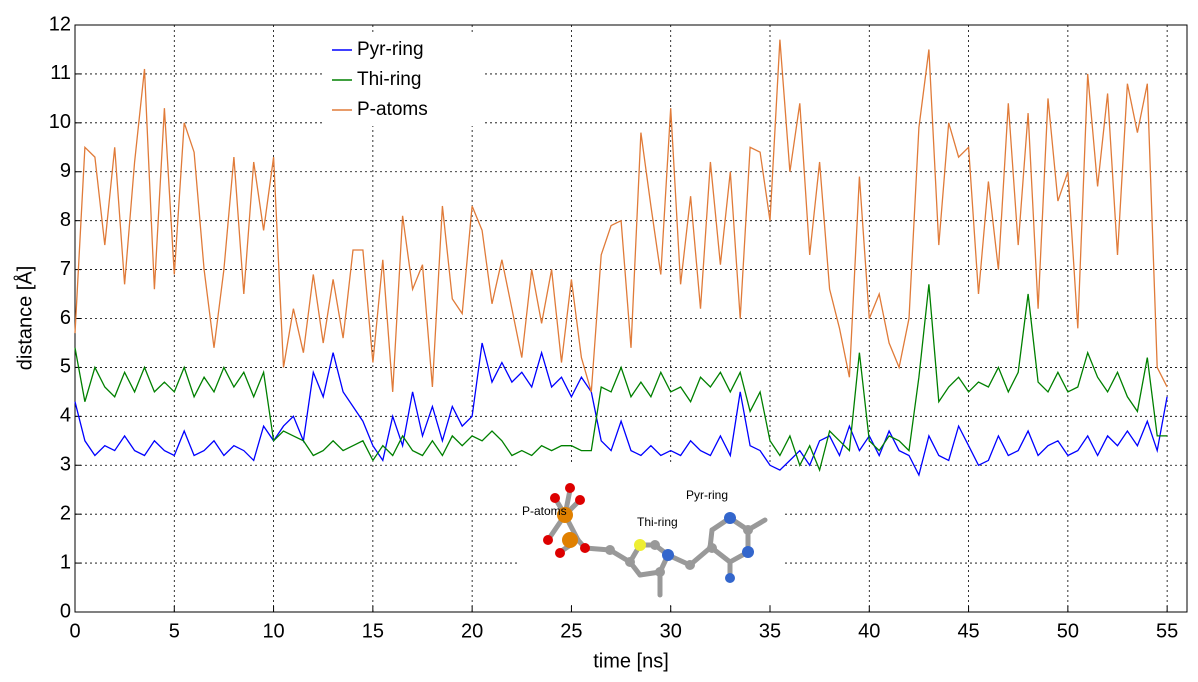  What do you see at coordinates (544, 511) in the screenshot?
I see `annotation: P-atoms` at bounding box center [544, 511].